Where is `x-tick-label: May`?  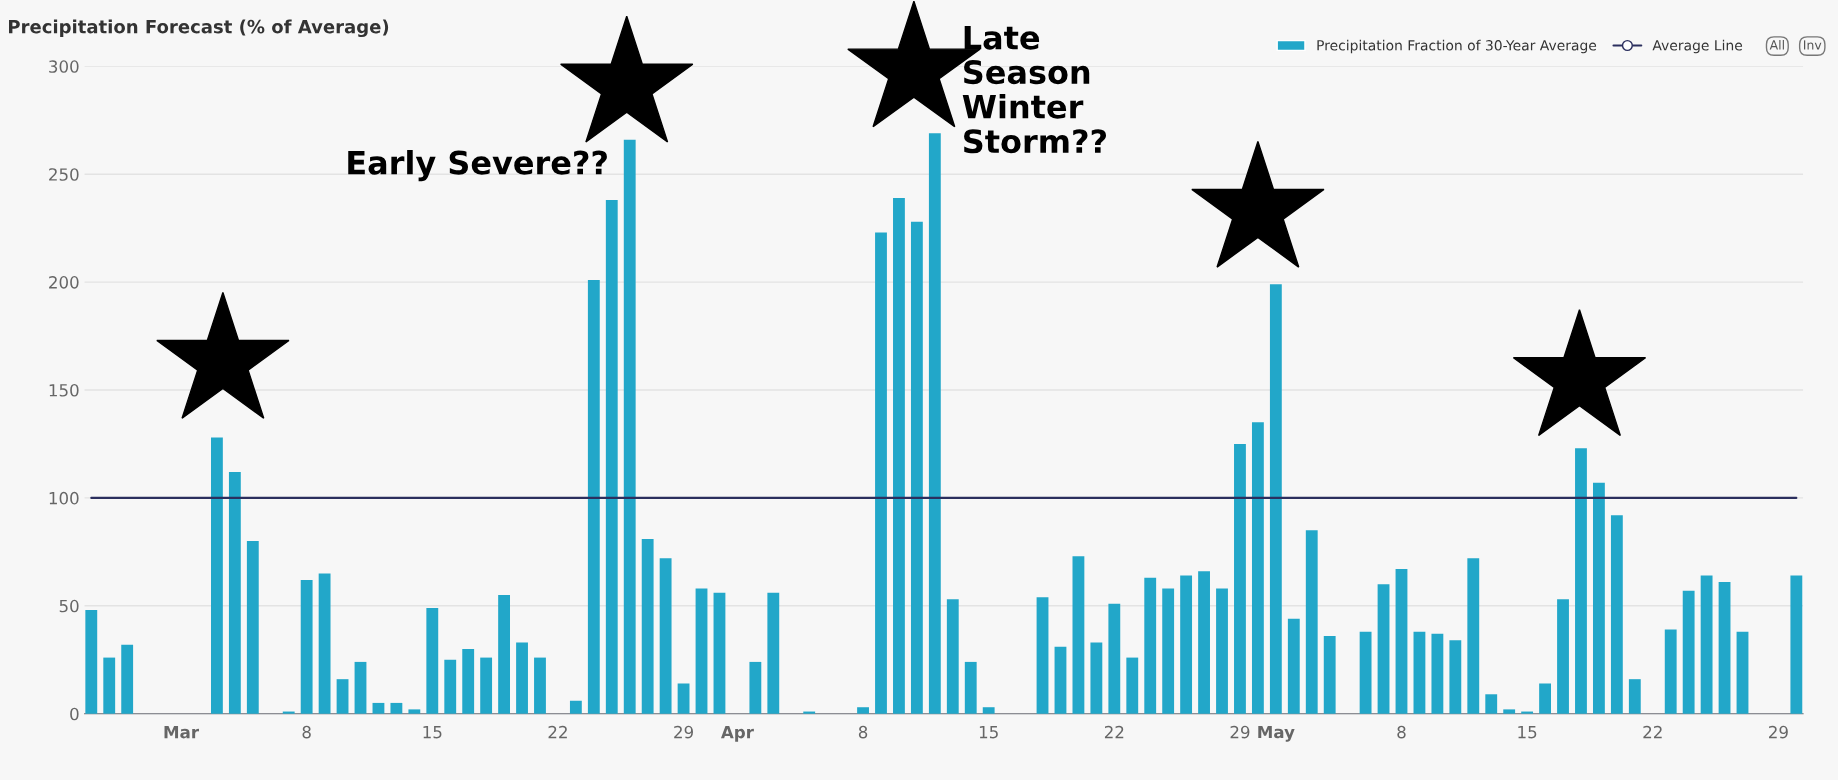
x-tick-label: May is located at coordinates (1276, 733).